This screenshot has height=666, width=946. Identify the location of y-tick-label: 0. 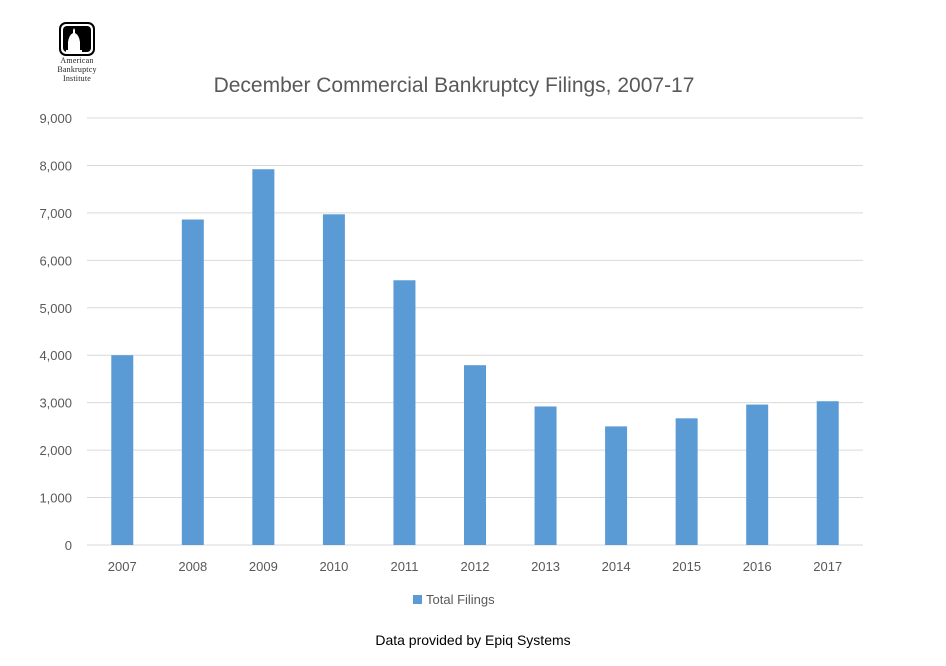
(68, 545).